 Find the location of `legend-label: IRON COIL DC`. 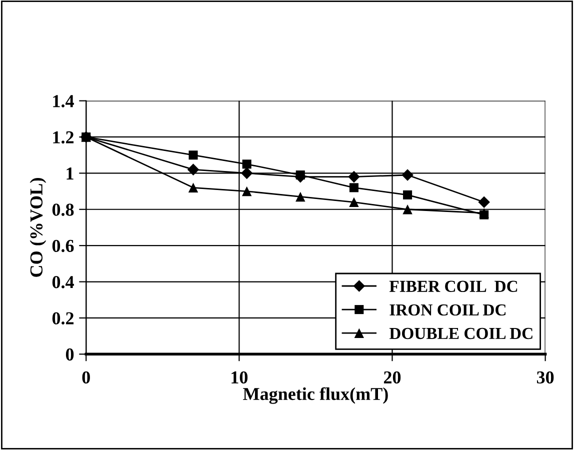

legend-label: IRON COIL DC is located at coordinates (448, 310).